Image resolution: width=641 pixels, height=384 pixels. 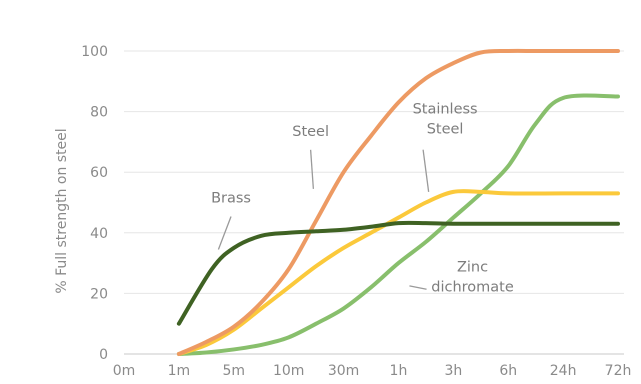 I want to click on x-tick-label: 72h, so click(x=618, y=371).